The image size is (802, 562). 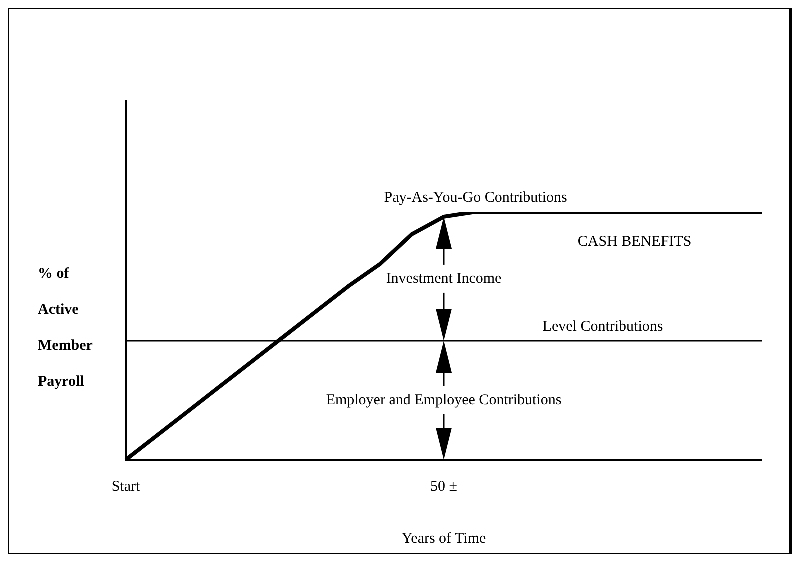 I want to click on text: Pay-As-You-Go Contributions, so click(x=476, y=198).